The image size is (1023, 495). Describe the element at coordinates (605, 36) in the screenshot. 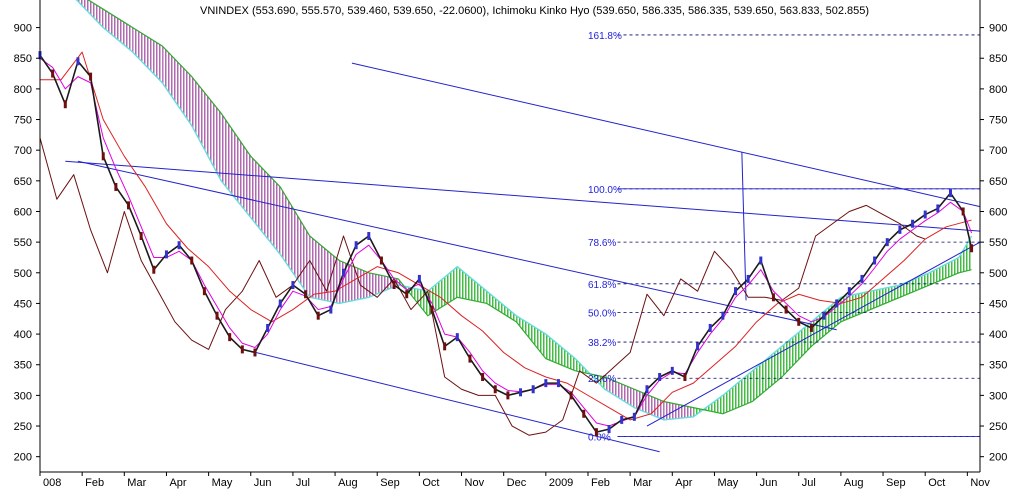

I see `fib-level-label: 161.8%` at that location.